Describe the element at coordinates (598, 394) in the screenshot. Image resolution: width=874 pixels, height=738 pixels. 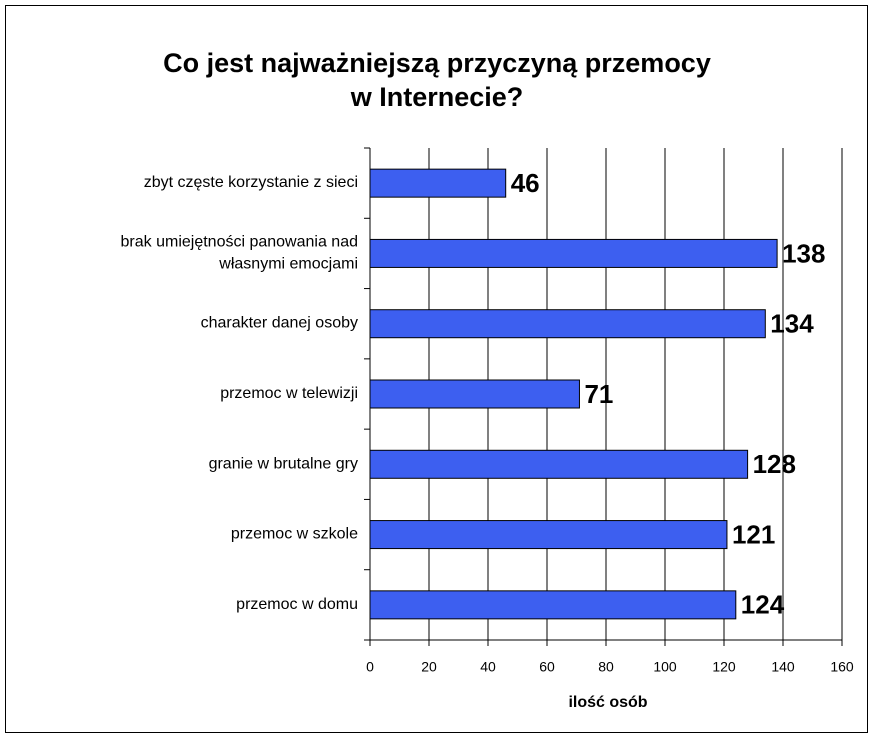
I see `value-label: 71` at that location.